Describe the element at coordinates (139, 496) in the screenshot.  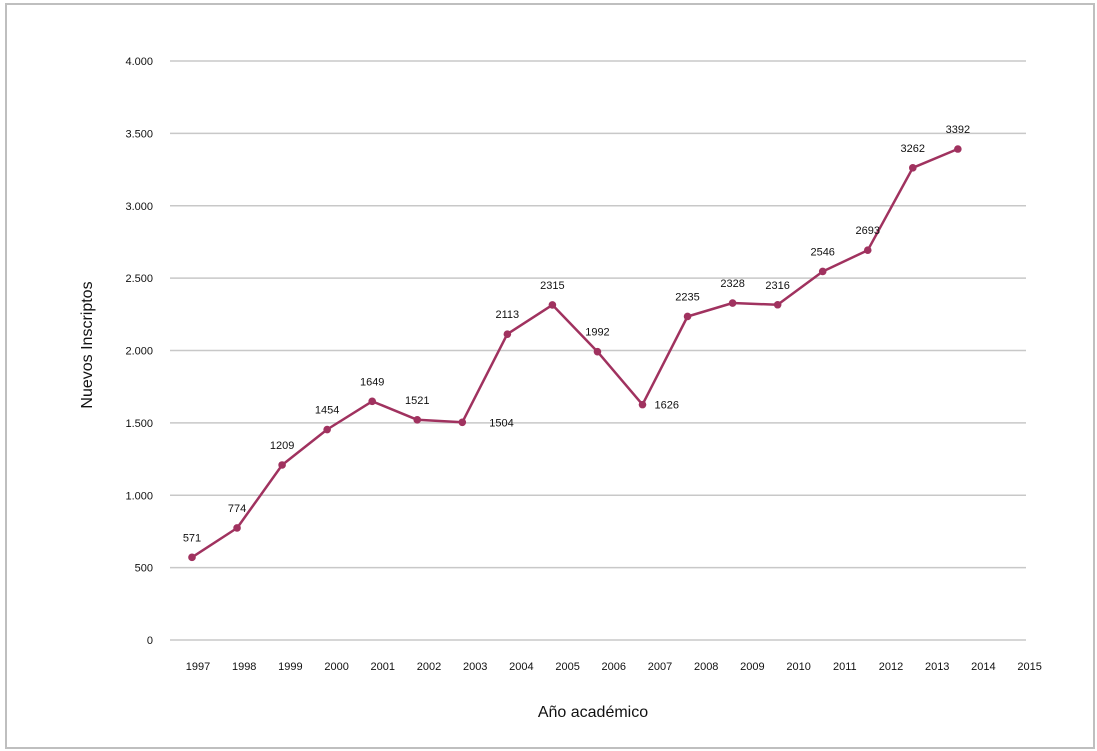
I see `y-tick-label: 1.000` at that location.